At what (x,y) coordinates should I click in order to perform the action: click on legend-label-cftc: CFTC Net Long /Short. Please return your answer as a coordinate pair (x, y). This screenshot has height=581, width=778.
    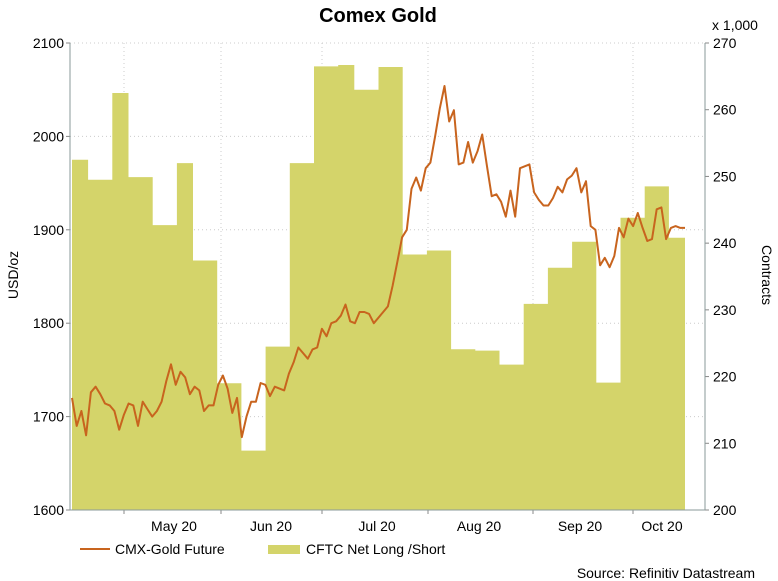
    Looking at the image, I should click on (375, 549).